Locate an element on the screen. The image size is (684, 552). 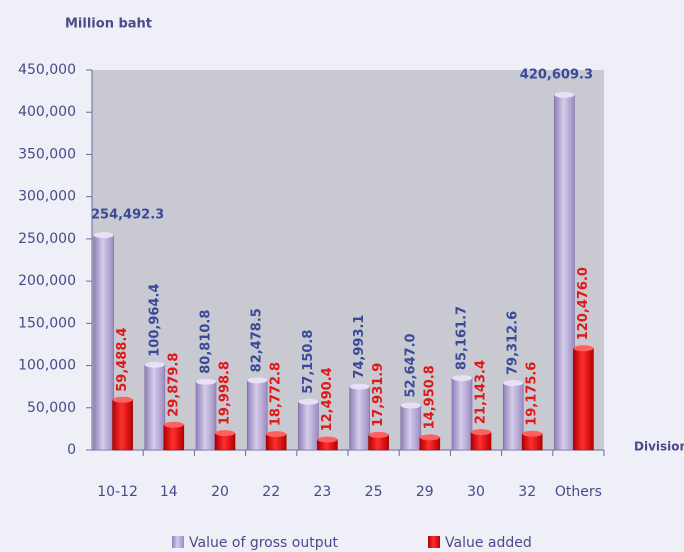
data-label: 14,950.8 is located at coordinates (429, 397).